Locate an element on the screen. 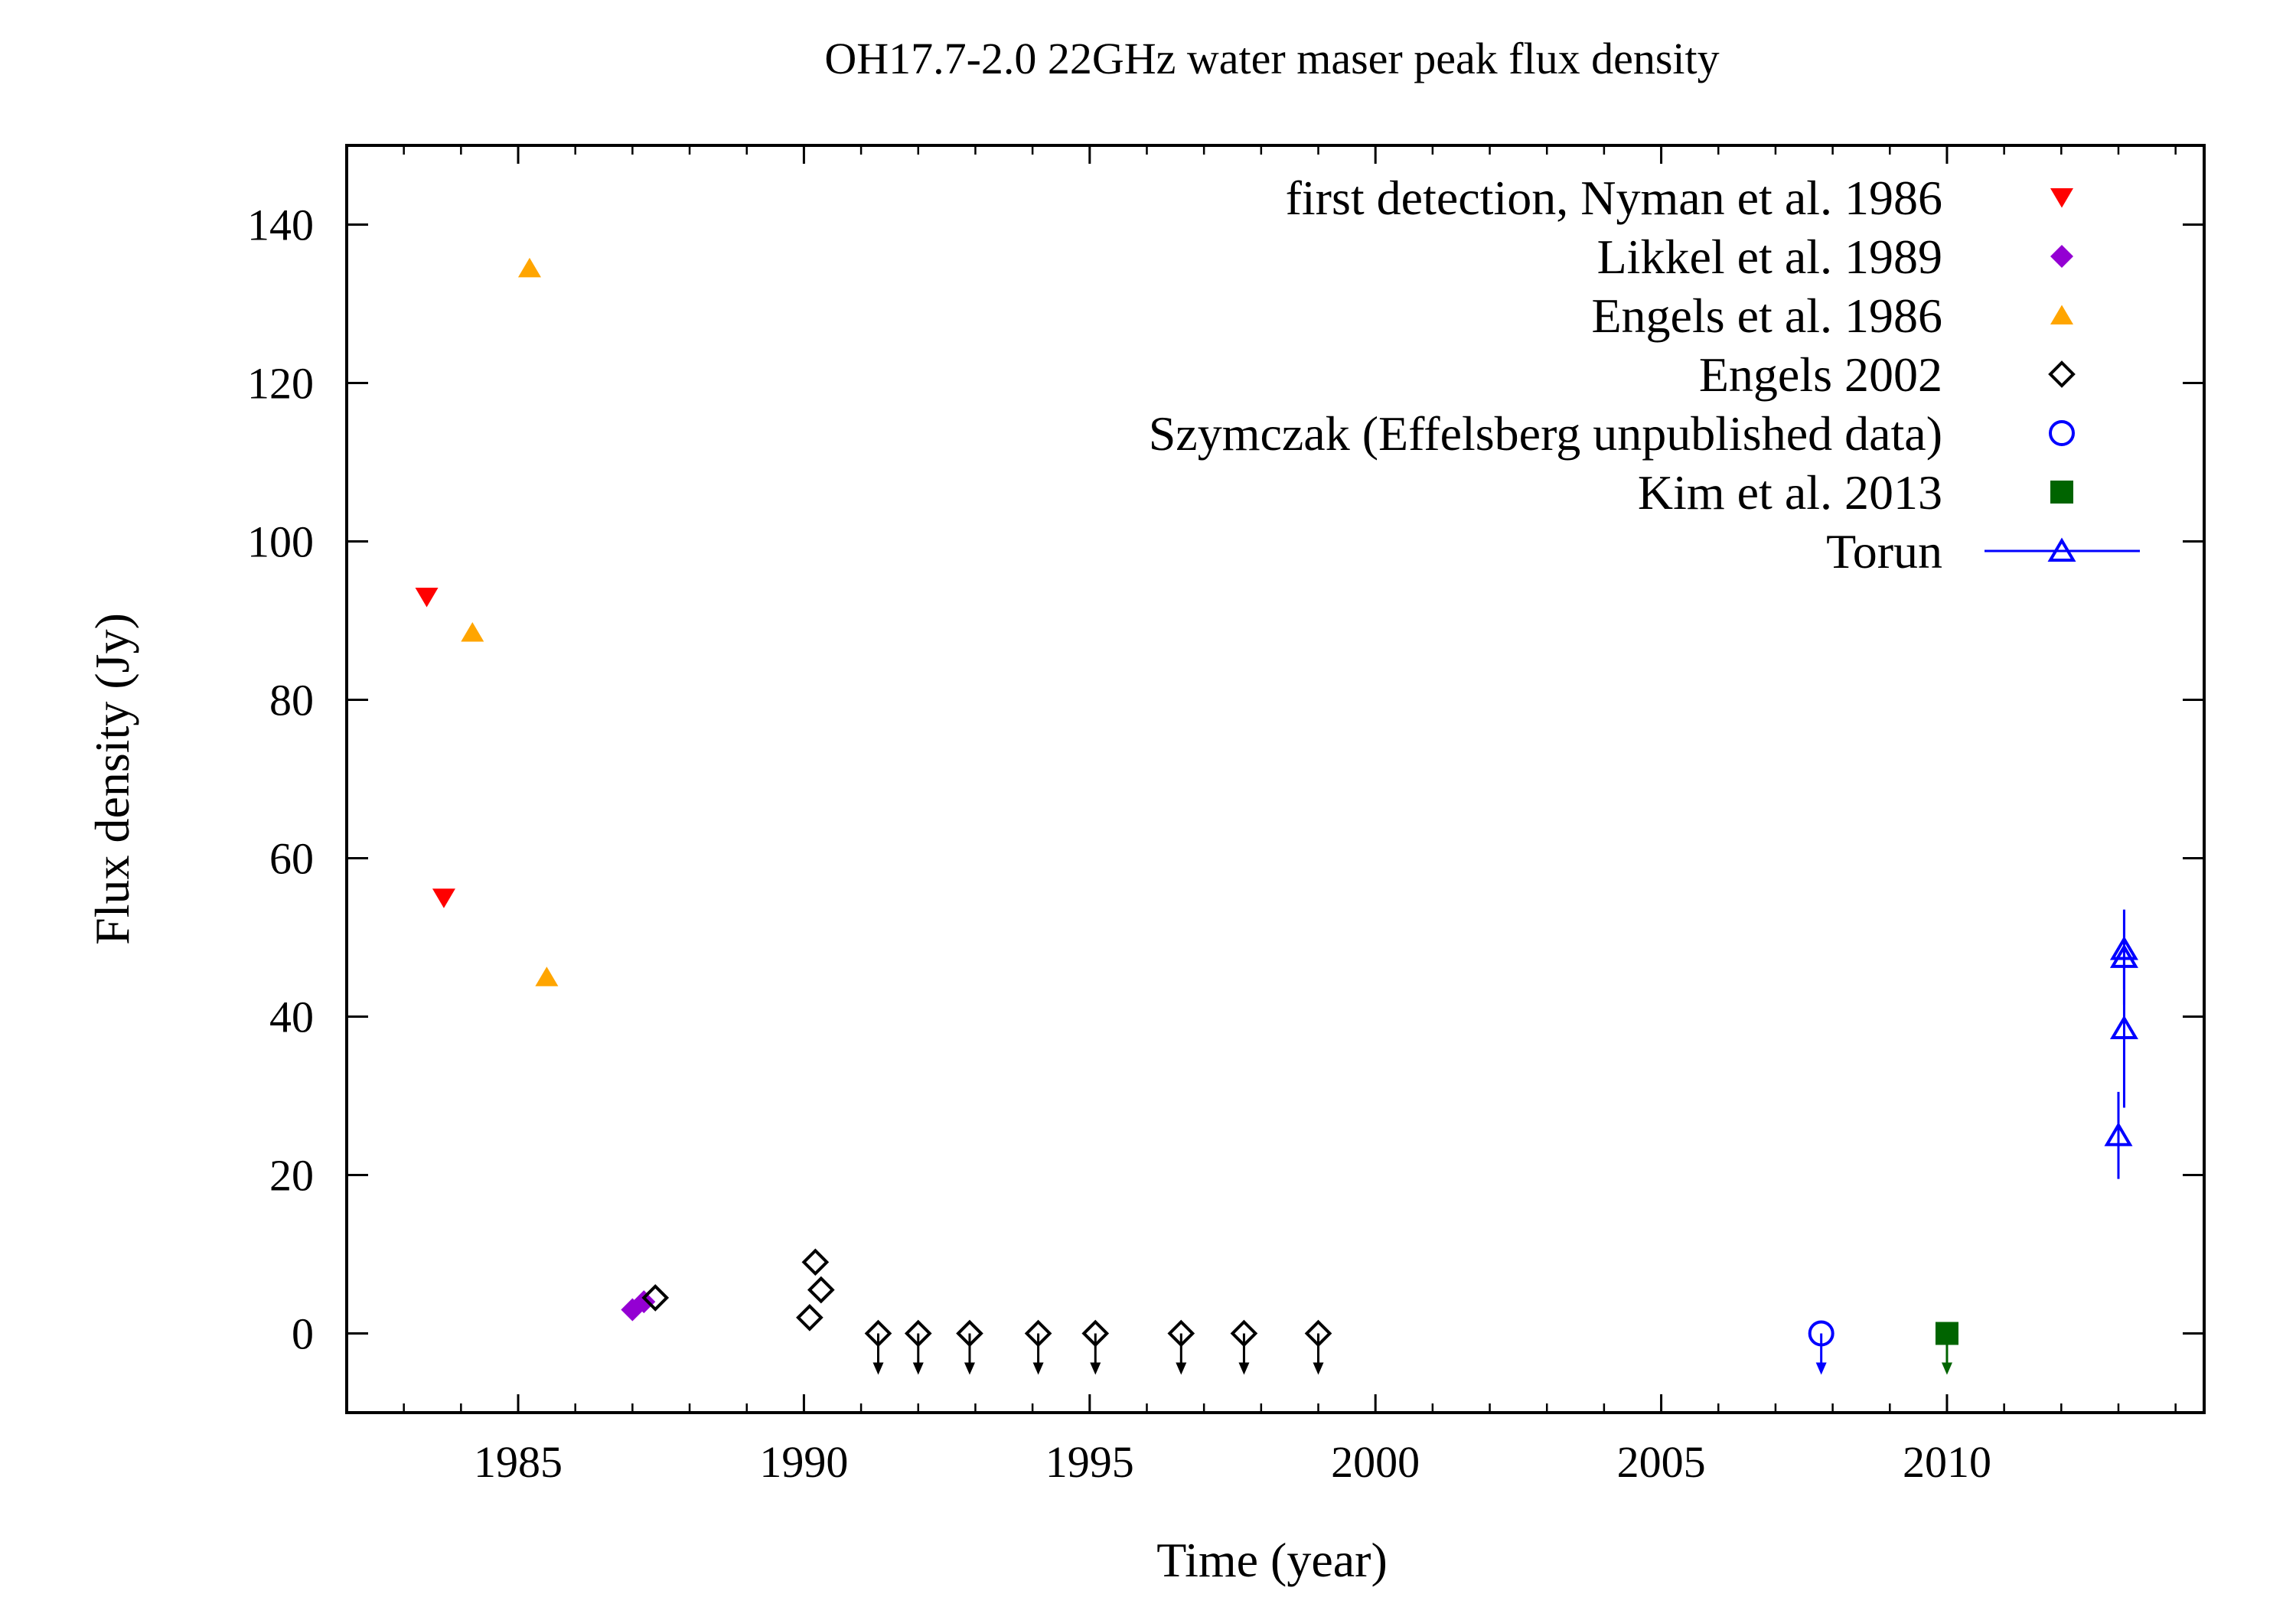  y-tick-label: 0 is located at coordinates (303, 1334).